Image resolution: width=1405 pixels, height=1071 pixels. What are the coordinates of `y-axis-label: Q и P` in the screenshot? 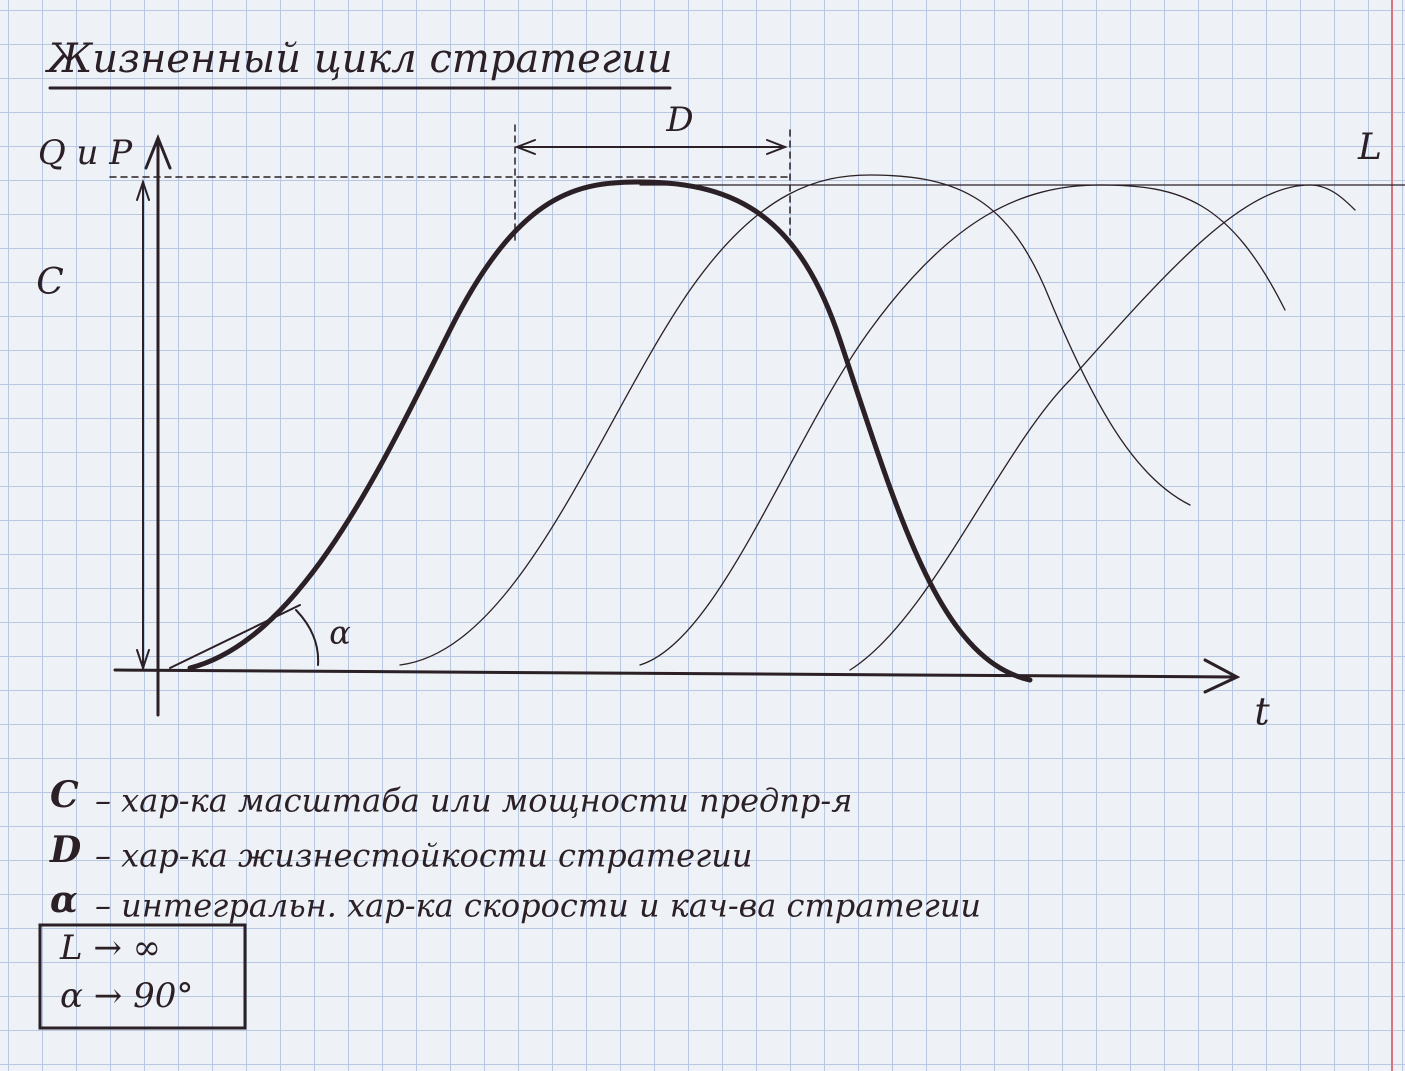 It's located at (85, 153).